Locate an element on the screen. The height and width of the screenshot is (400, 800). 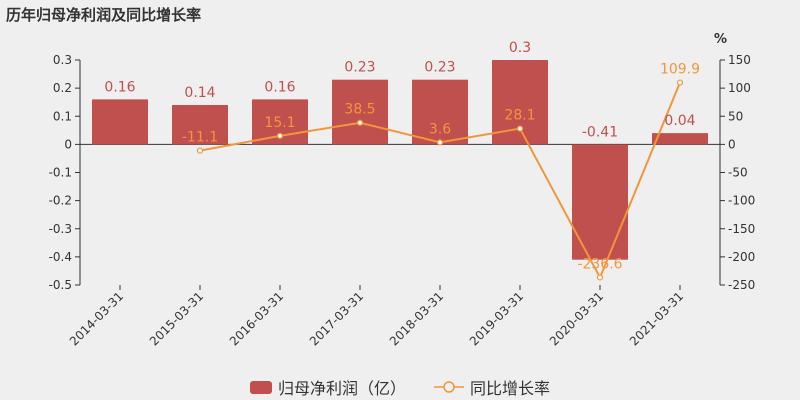
legend: 归母净利润（亿） 同比增长率 is located at coordinates (400, 387).